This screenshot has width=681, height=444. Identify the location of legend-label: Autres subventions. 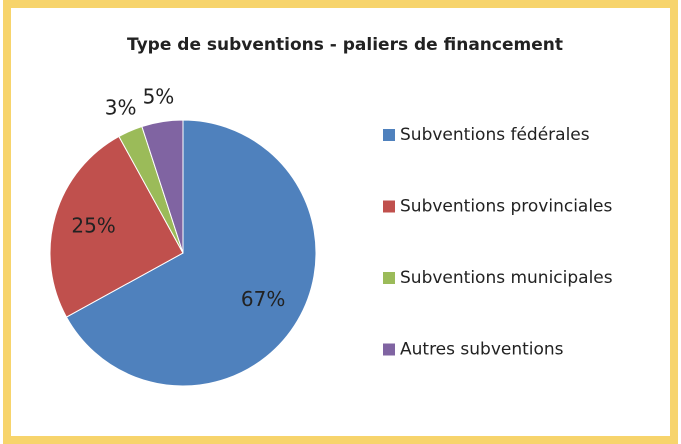
(482, 350).